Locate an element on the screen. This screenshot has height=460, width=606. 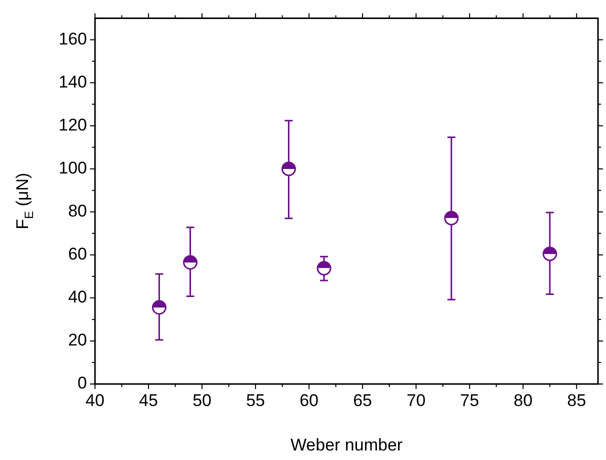
x-tick-label: 70 is located at coordinates (416, 400).